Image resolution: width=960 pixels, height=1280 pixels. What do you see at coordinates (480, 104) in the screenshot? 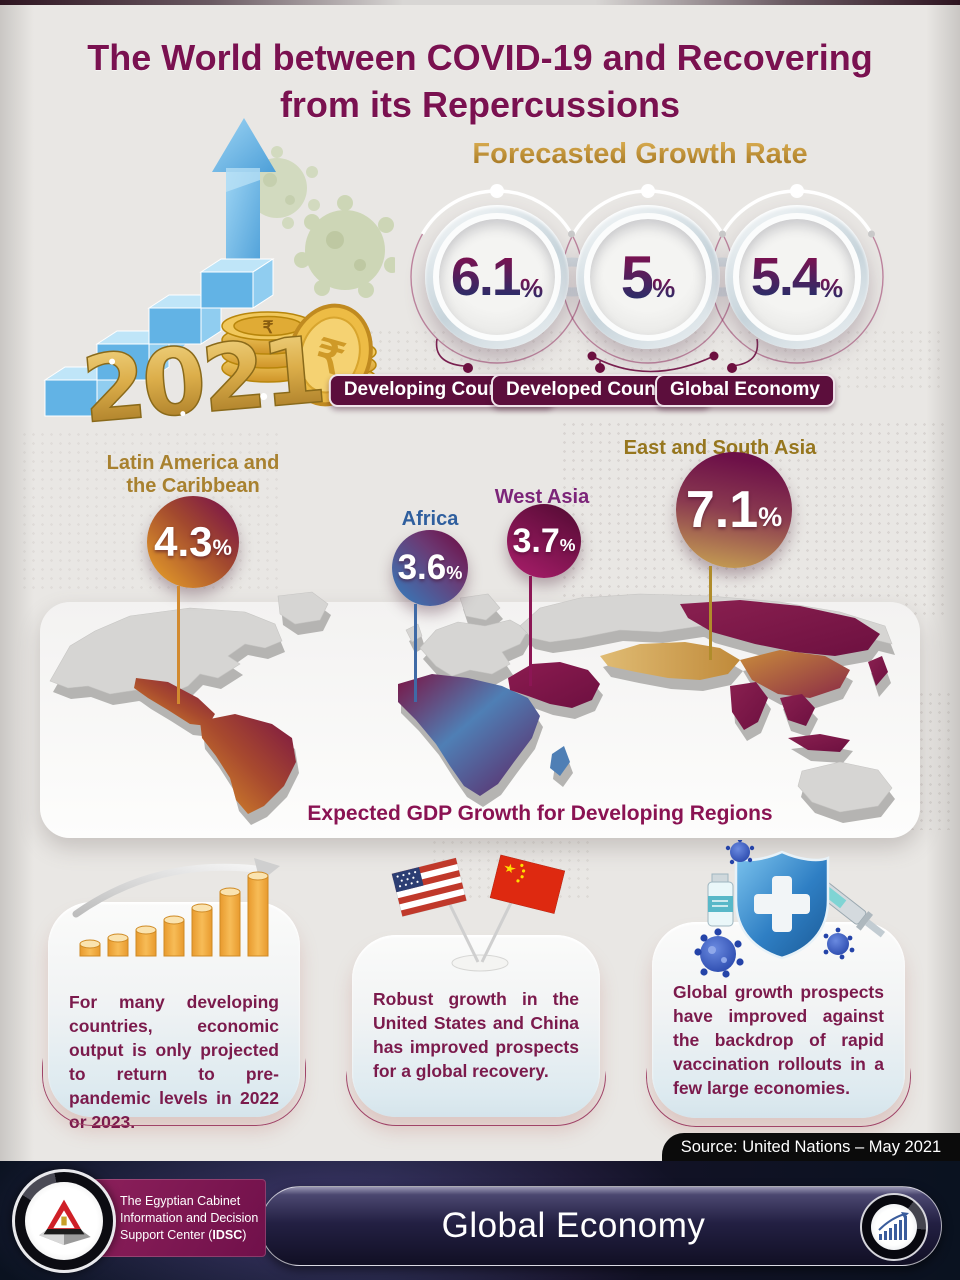
I see `page-title-line2: from its Repercussions` at bounding box center [480, 104].